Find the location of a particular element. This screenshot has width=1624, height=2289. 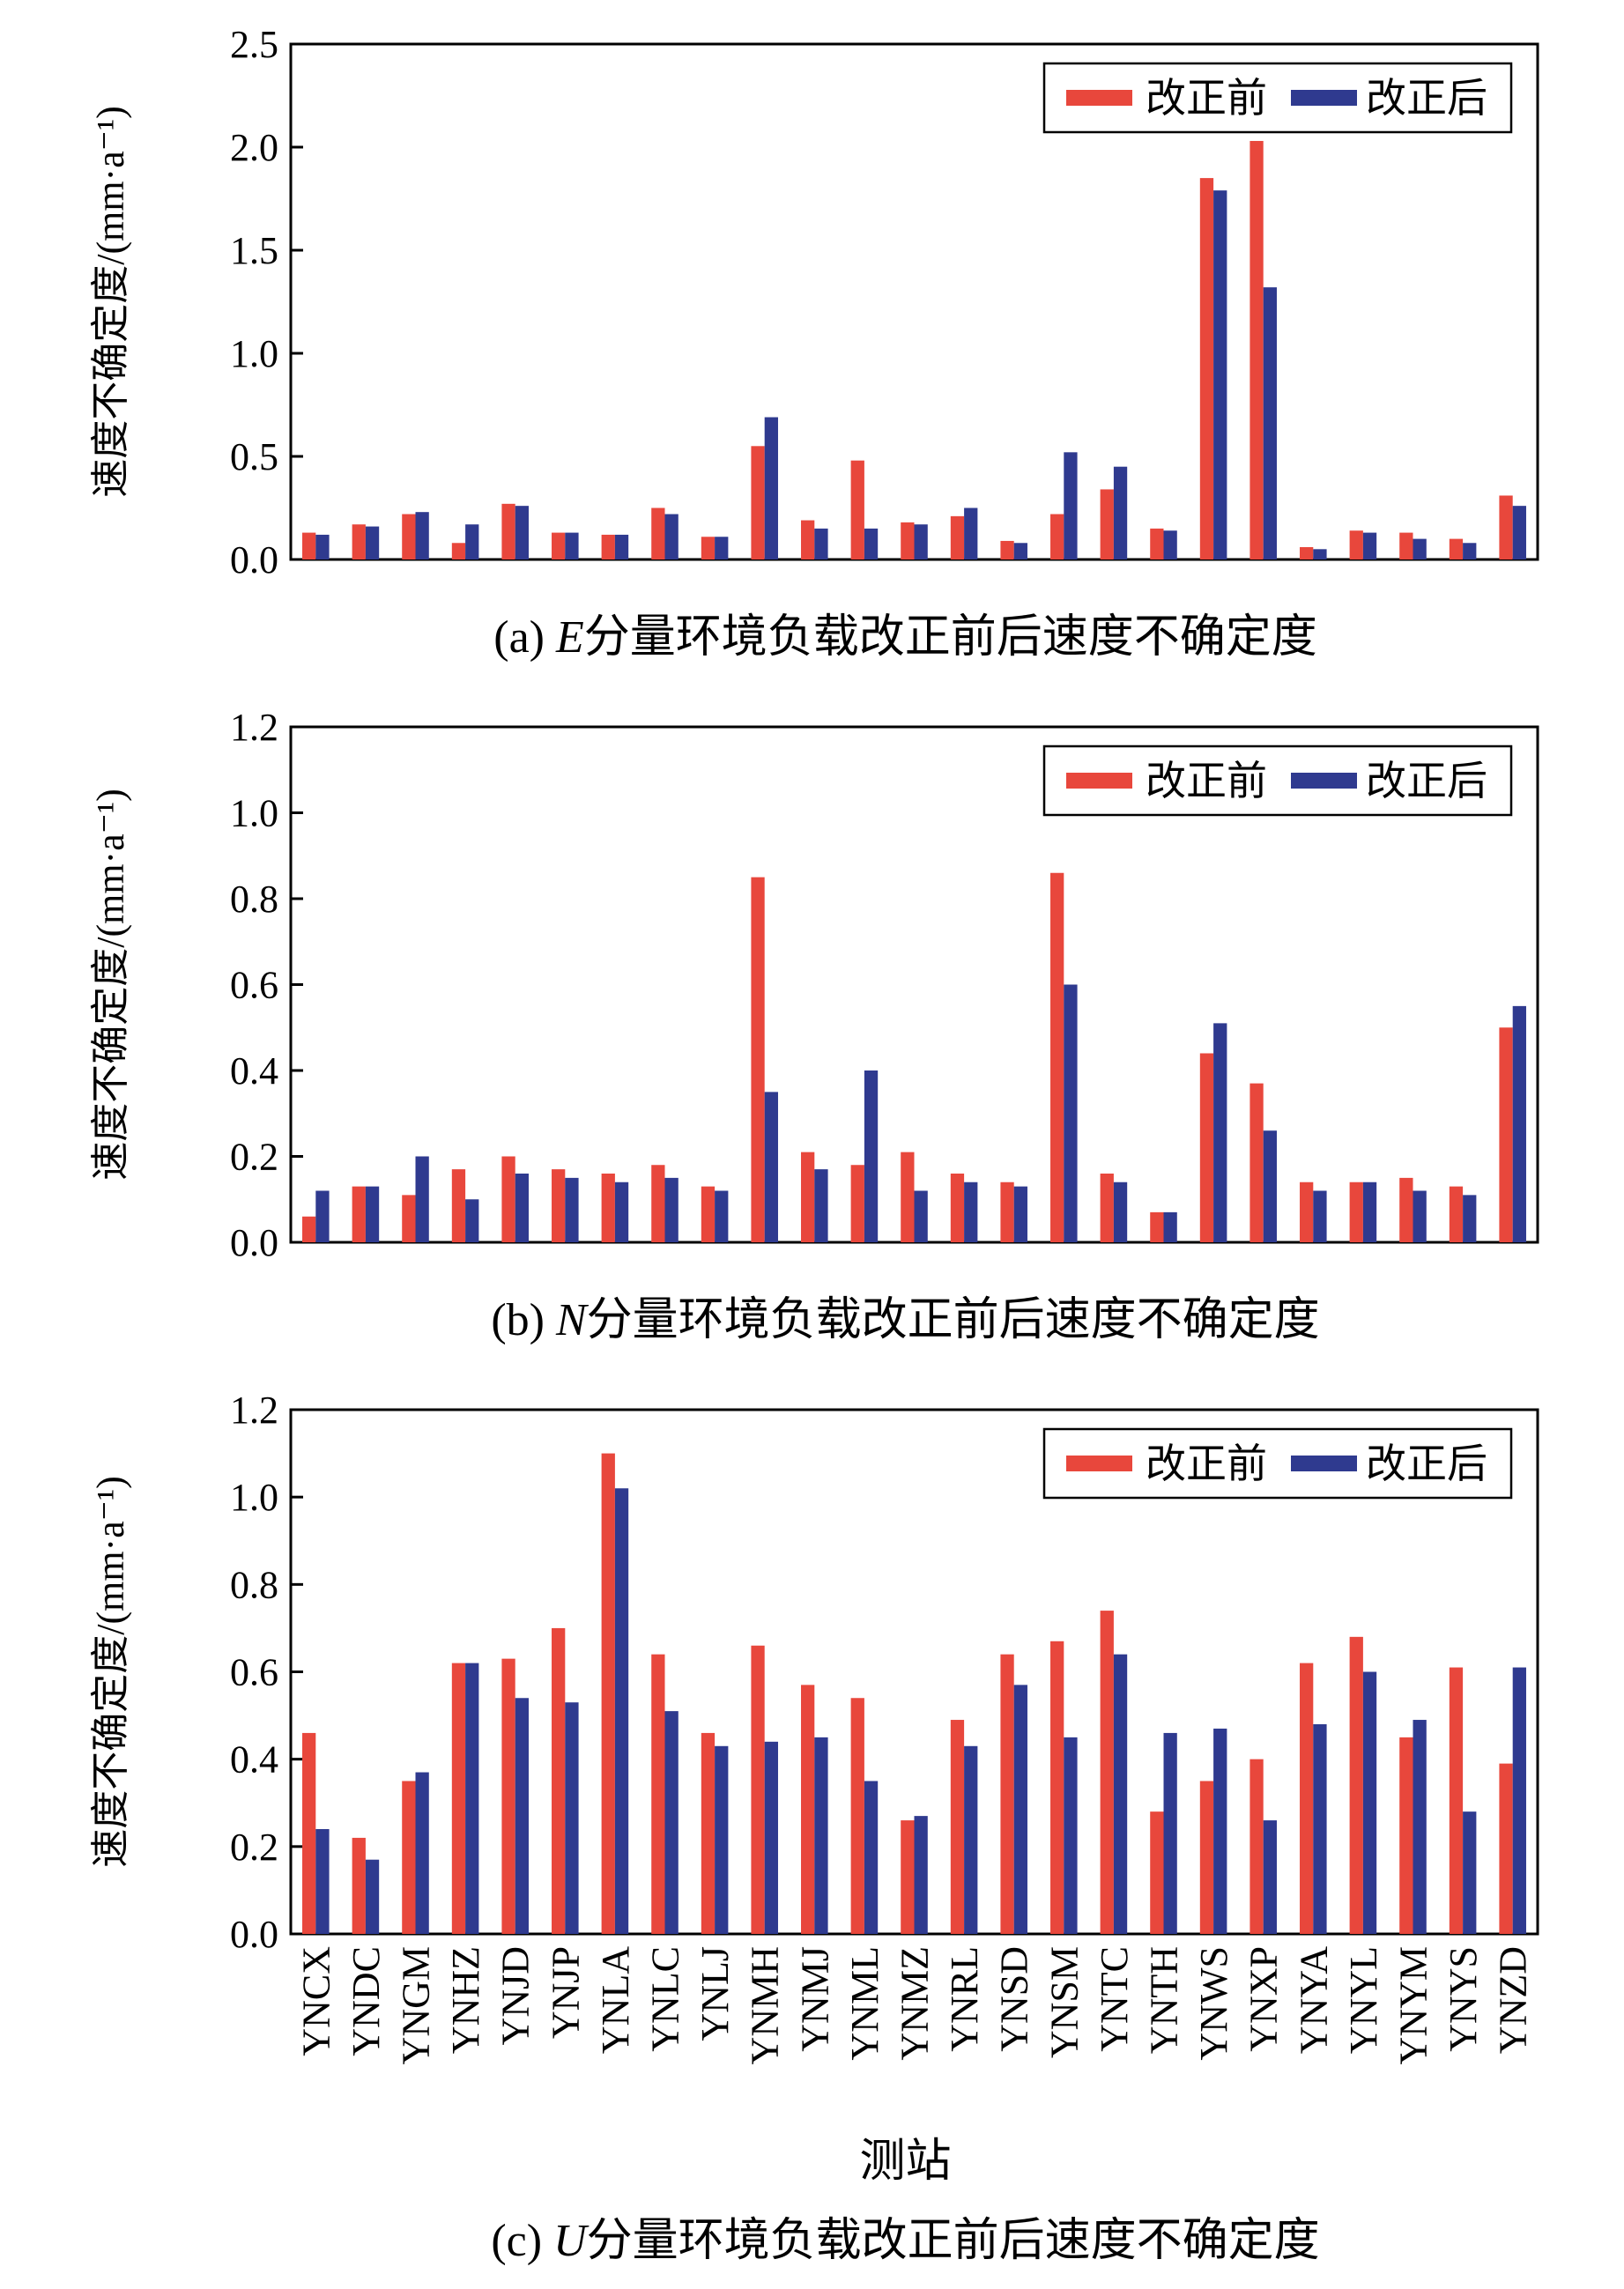

bar-after-ynhz is located at coordinates (472, 1798).